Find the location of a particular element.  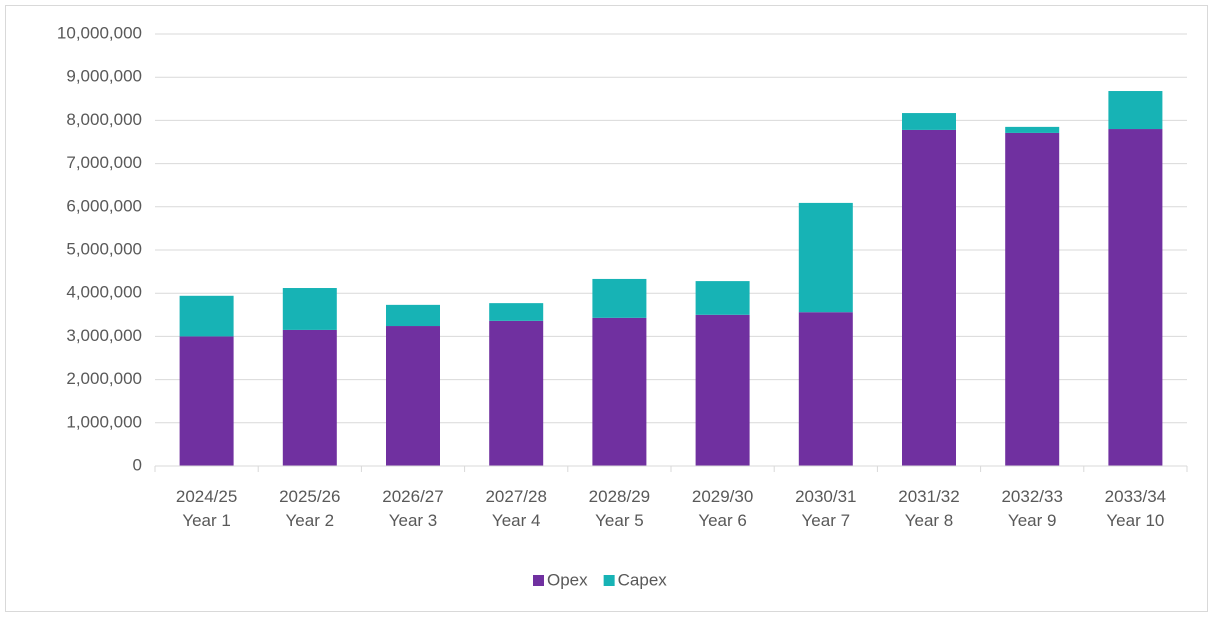

y-tick-label: 10,000,000 is located at coordinates (99, 32).